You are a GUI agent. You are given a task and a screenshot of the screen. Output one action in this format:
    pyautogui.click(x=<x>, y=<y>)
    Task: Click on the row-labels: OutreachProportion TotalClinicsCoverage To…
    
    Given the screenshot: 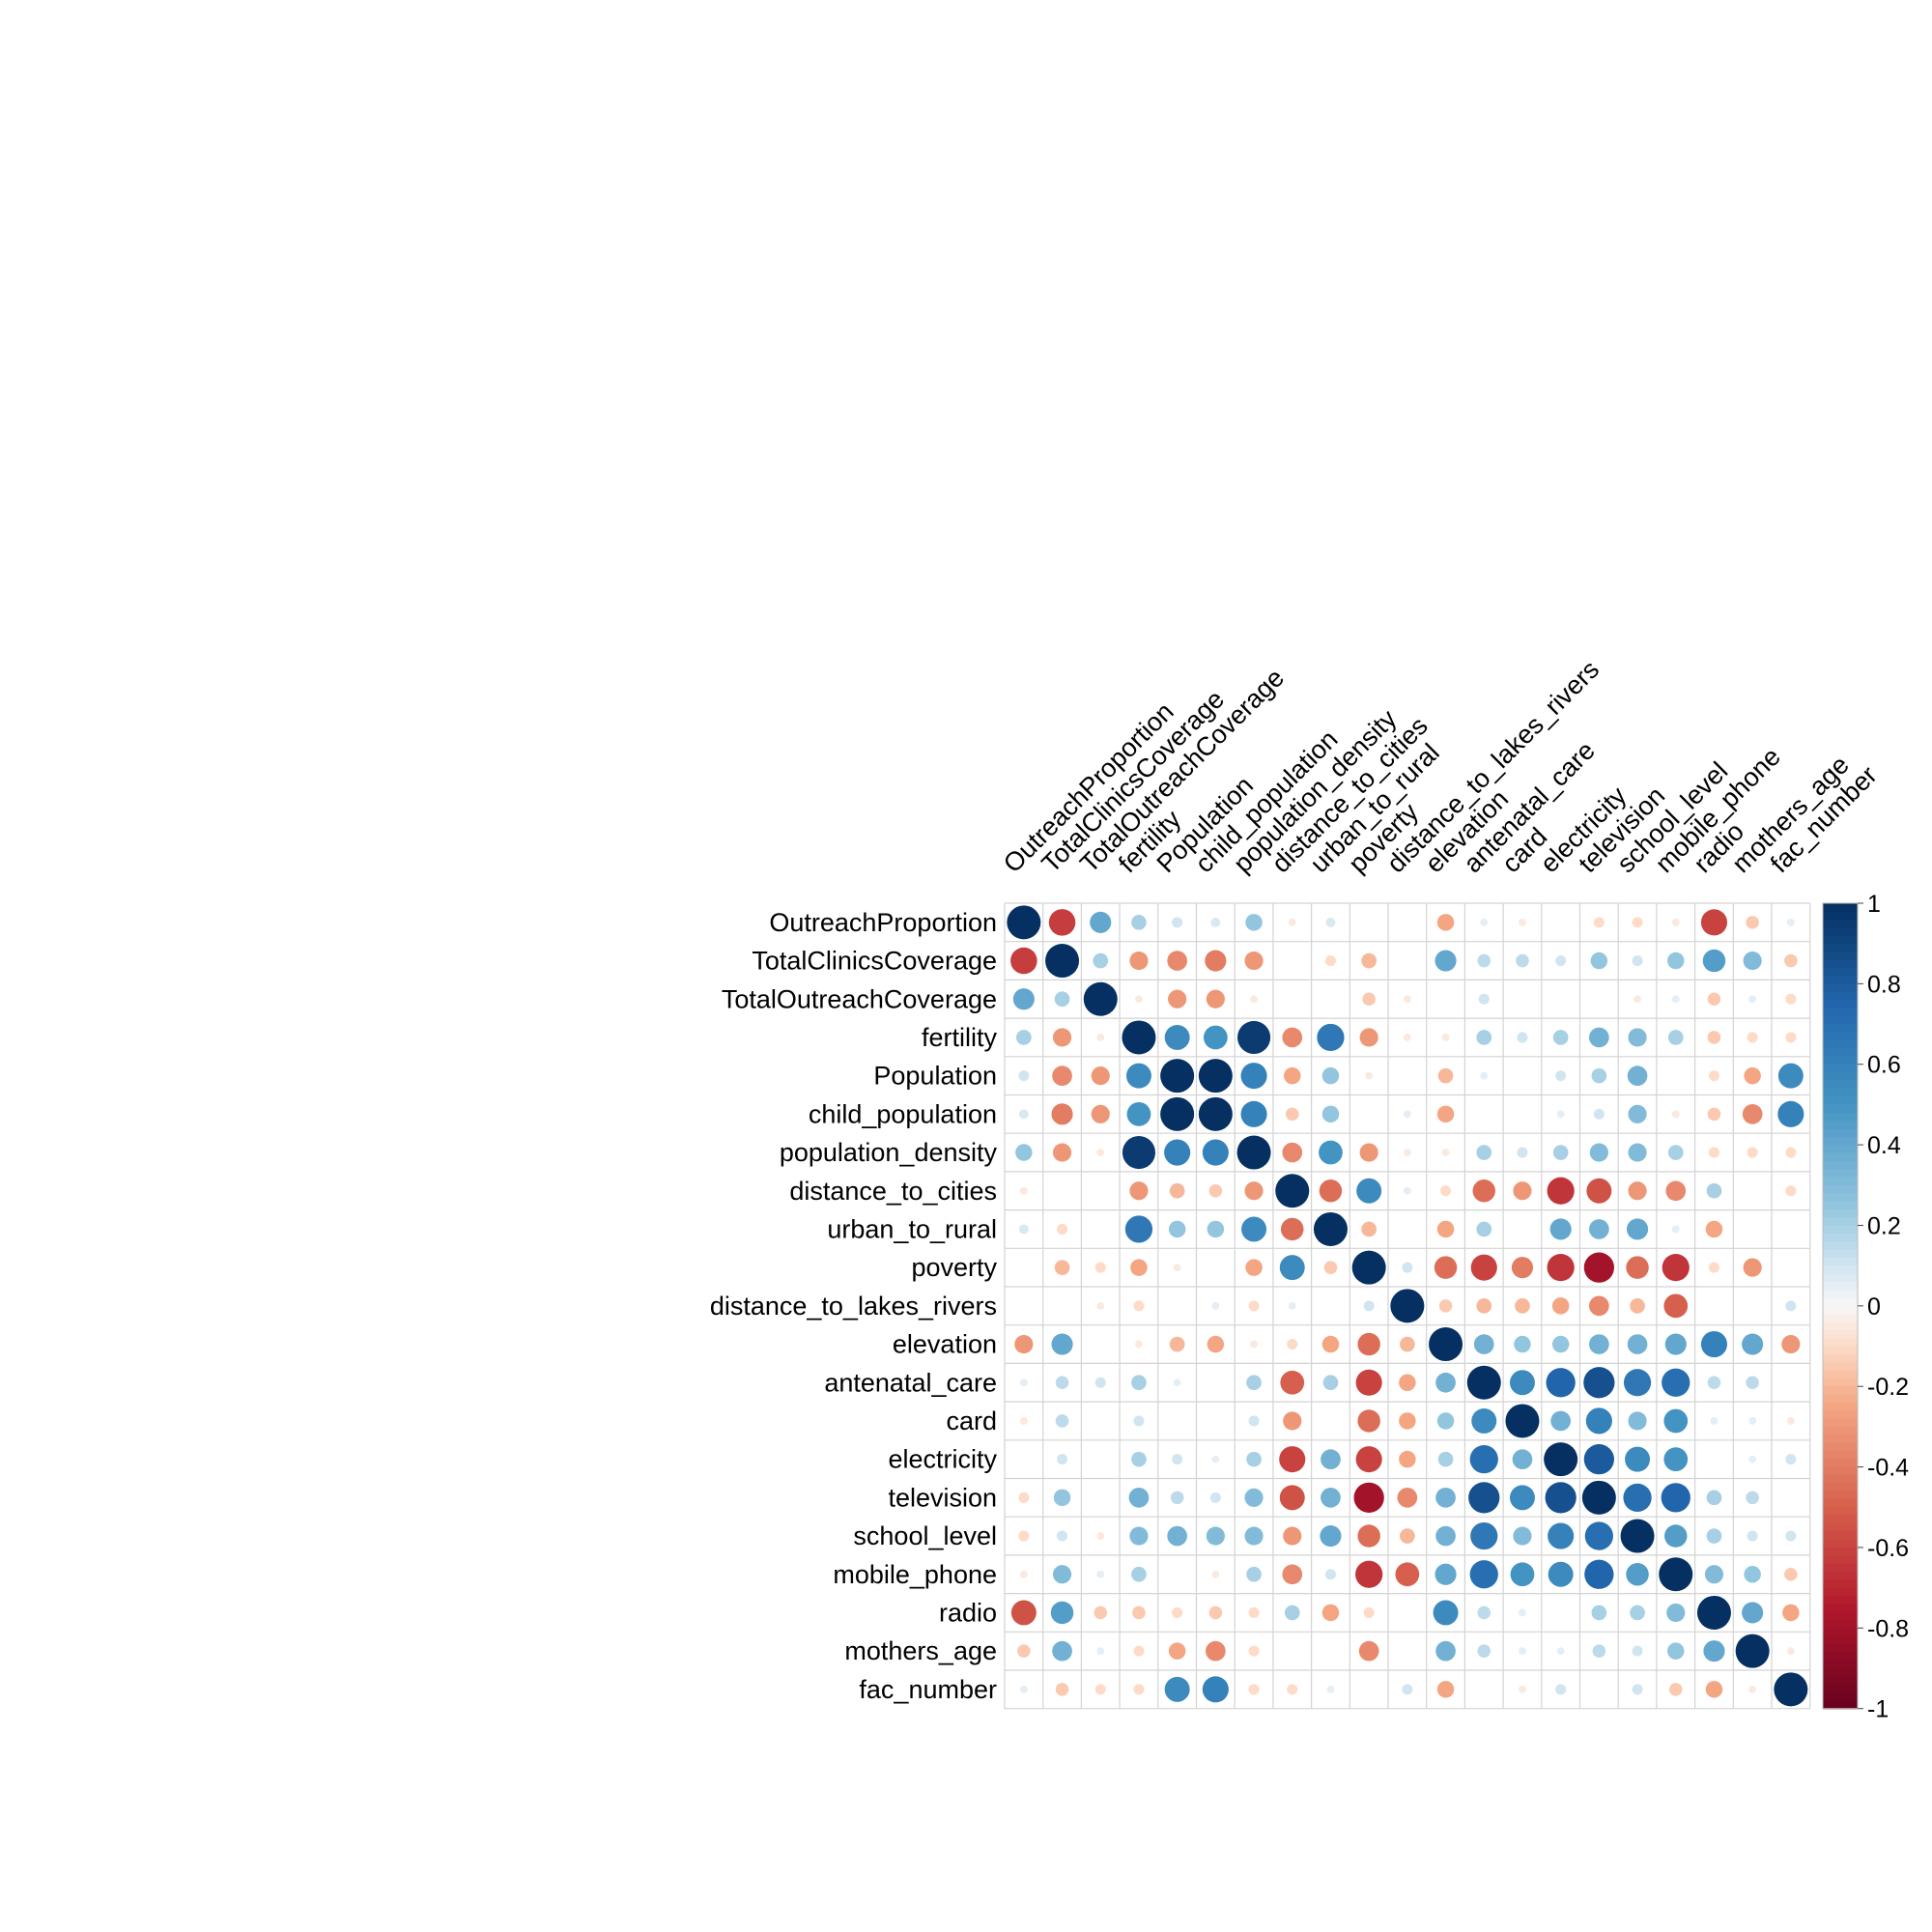 What is the action you would take?
    pyautogui.click(x=854, y=1306)
    